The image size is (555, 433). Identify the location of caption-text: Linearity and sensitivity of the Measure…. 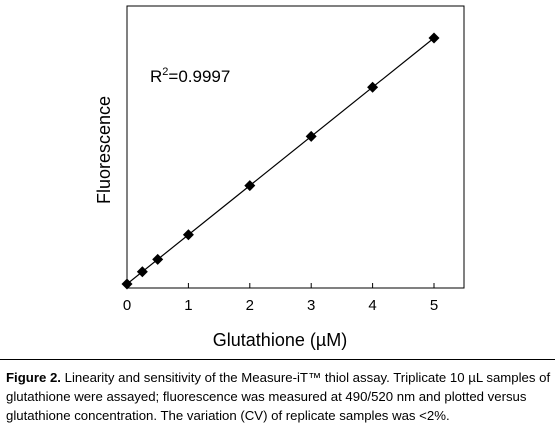
(278, 396).